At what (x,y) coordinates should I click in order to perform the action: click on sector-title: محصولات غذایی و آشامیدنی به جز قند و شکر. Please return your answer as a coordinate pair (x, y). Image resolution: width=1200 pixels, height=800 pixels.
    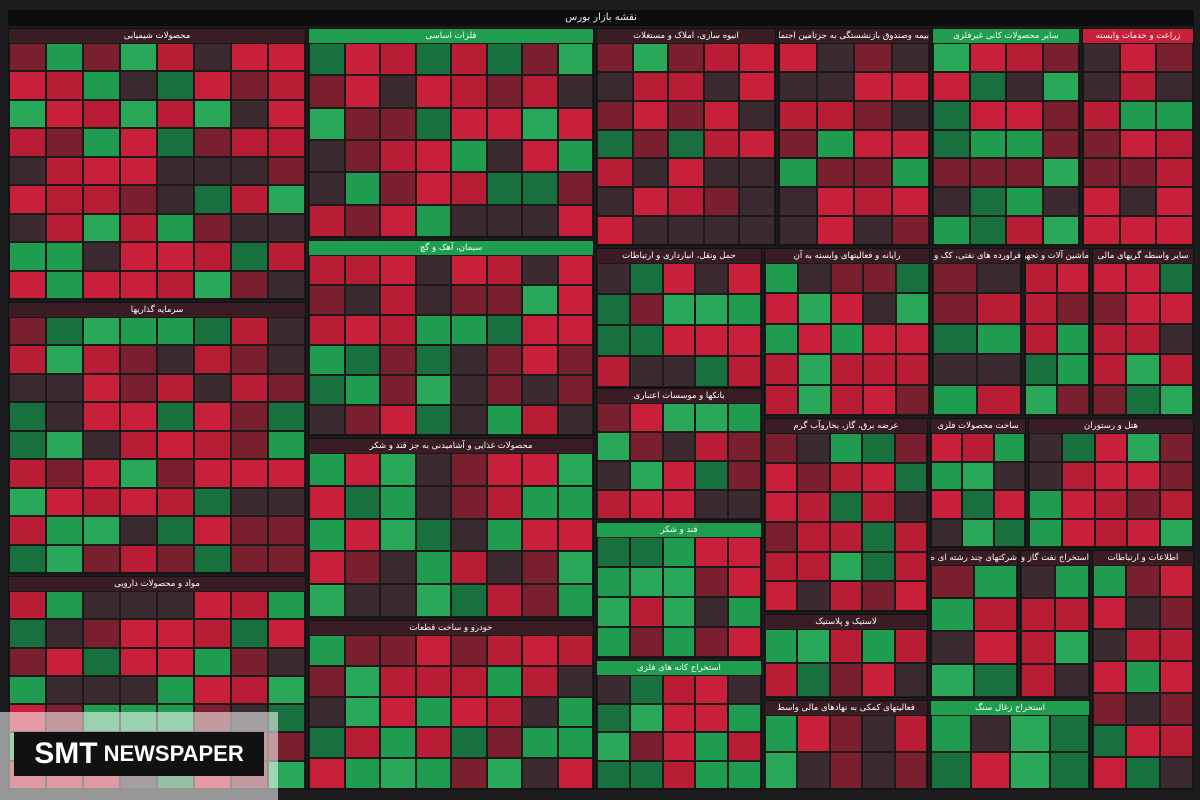
    Looking at the image, I should click on (451, 446).